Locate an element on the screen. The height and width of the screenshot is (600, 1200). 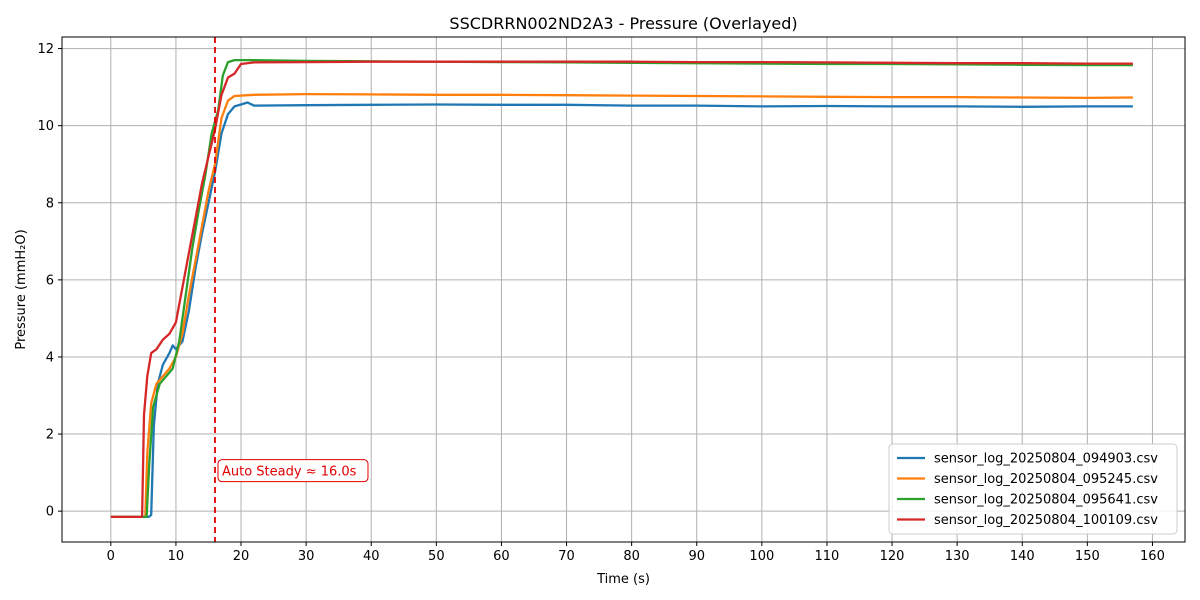
x-tick-label: 40 is located at coordinates (371, 556).